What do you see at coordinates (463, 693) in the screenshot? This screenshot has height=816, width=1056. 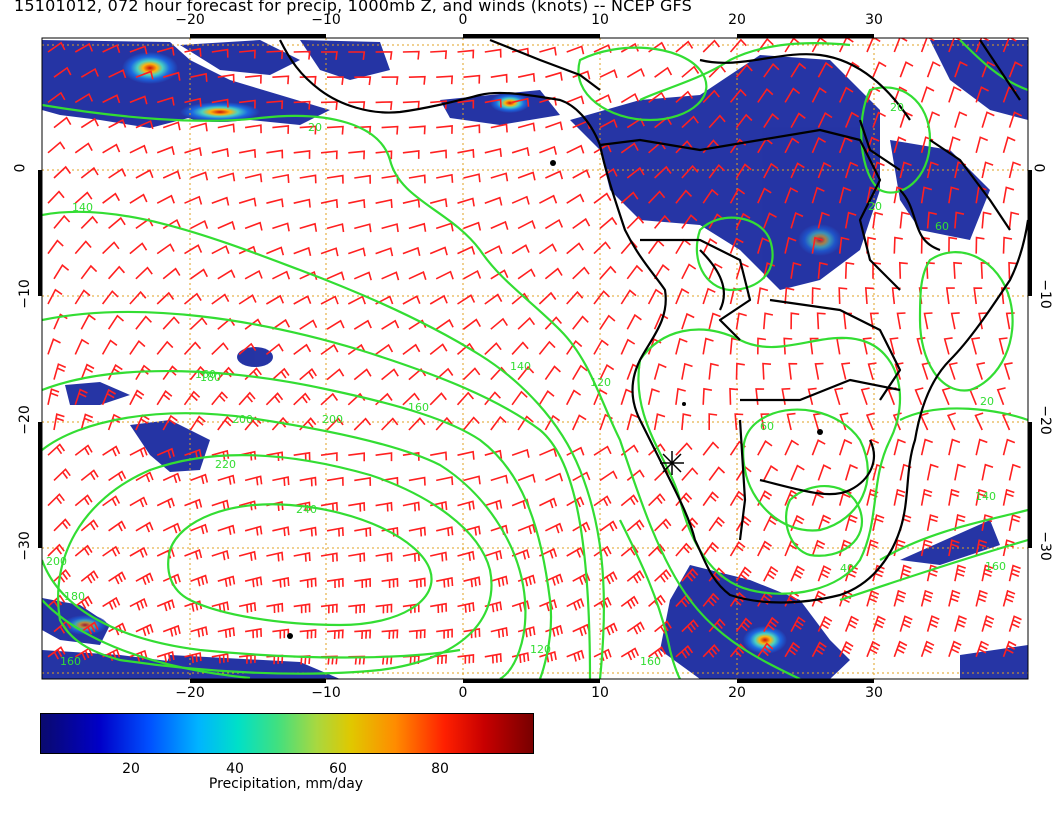 I see `lon-tick-bottom: 0` at bounding box center [463, 693].